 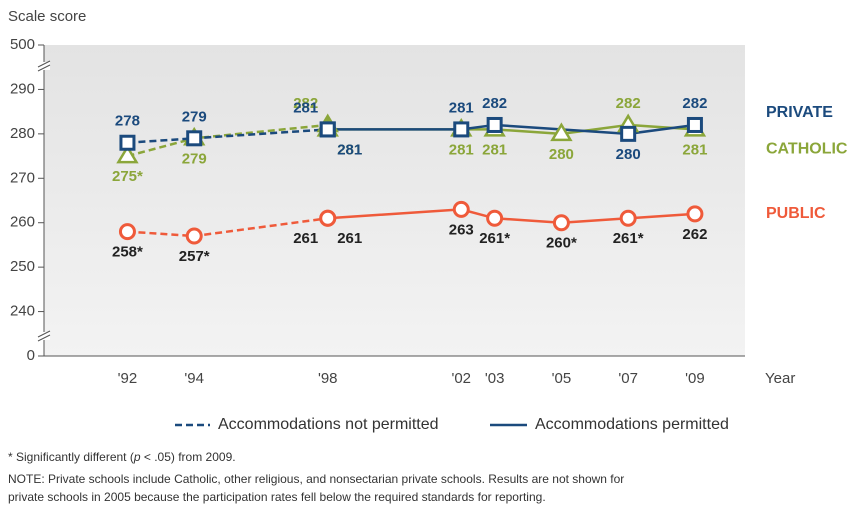 What do you see at coordinates (461, 229) in the screenshot?
I see `value-label: 263` at bounding box center [461, 229].